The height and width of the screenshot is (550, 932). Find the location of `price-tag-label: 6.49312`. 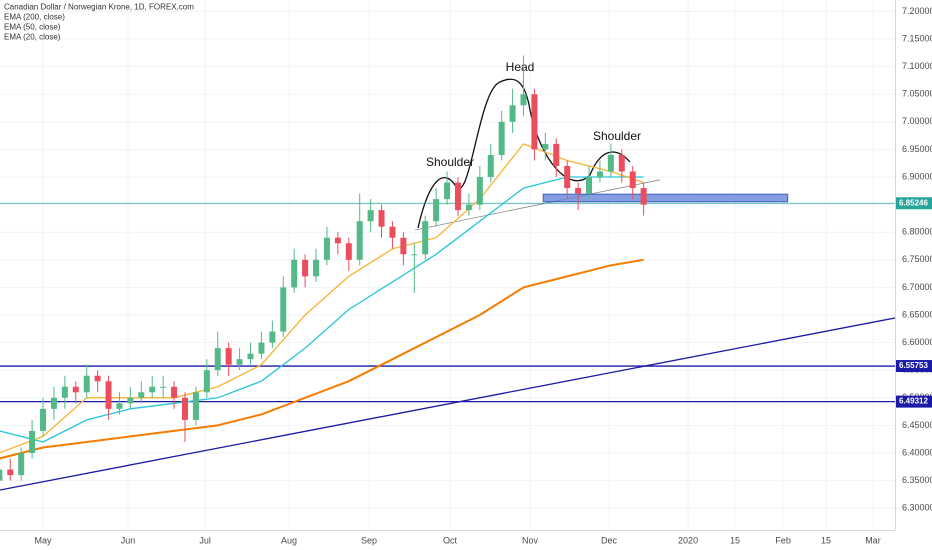

price-tag-label: 6.49312 is located at coordinates (913, 401).